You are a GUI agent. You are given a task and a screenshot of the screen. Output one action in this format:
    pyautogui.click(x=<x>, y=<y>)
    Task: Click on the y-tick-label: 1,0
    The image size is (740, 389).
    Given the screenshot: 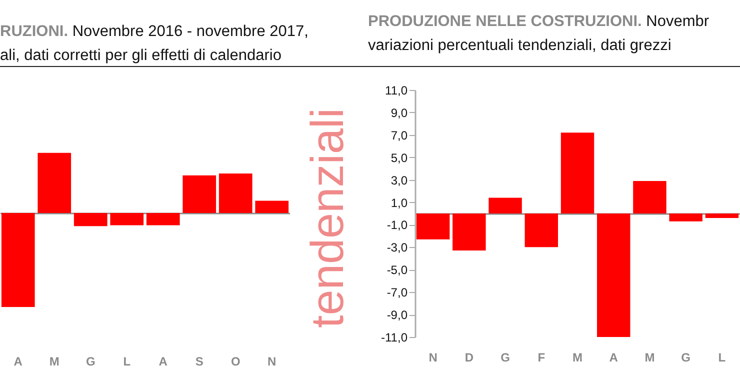 What is the action you would take?
    pyautogui.click(x=399, y=203)
    